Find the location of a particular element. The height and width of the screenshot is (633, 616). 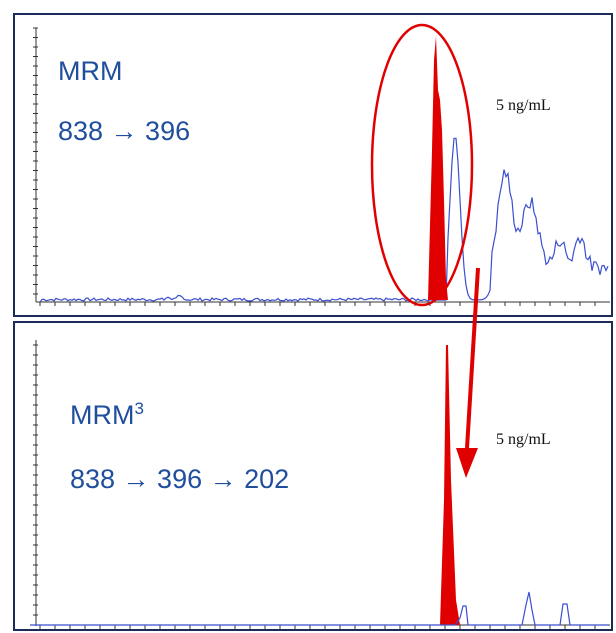

highlight-ellipse is located at coordinates (422, 165).